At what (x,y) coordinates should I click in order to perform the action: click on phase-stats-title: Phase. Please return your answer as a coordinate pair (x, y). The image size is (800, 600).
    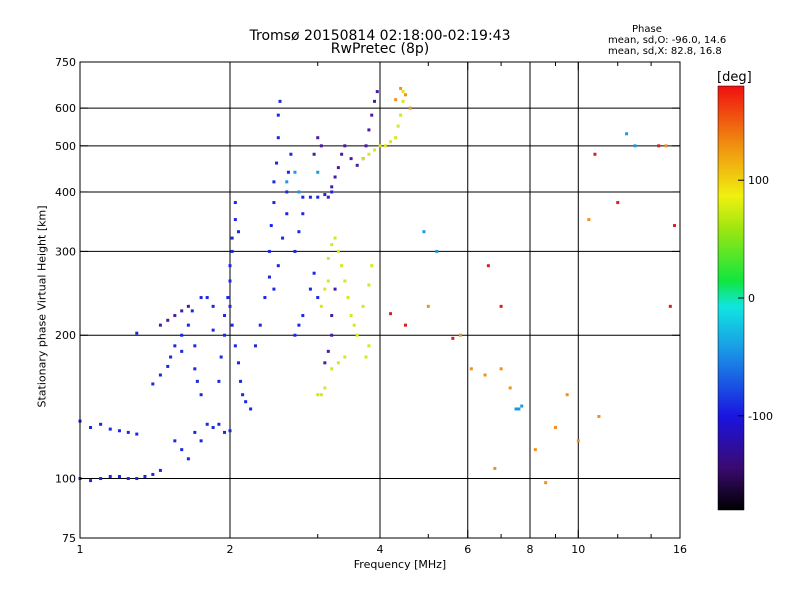
    Looking at the image, I should click on (647, 29).